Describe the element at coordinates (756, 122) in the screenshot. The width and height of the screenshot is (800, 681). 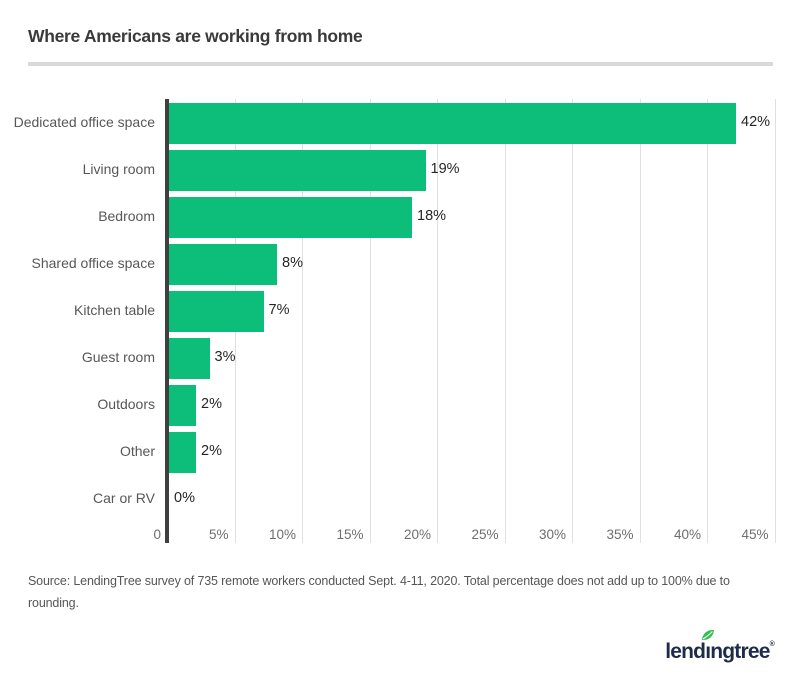
I see `value-label: 42%` at that location.